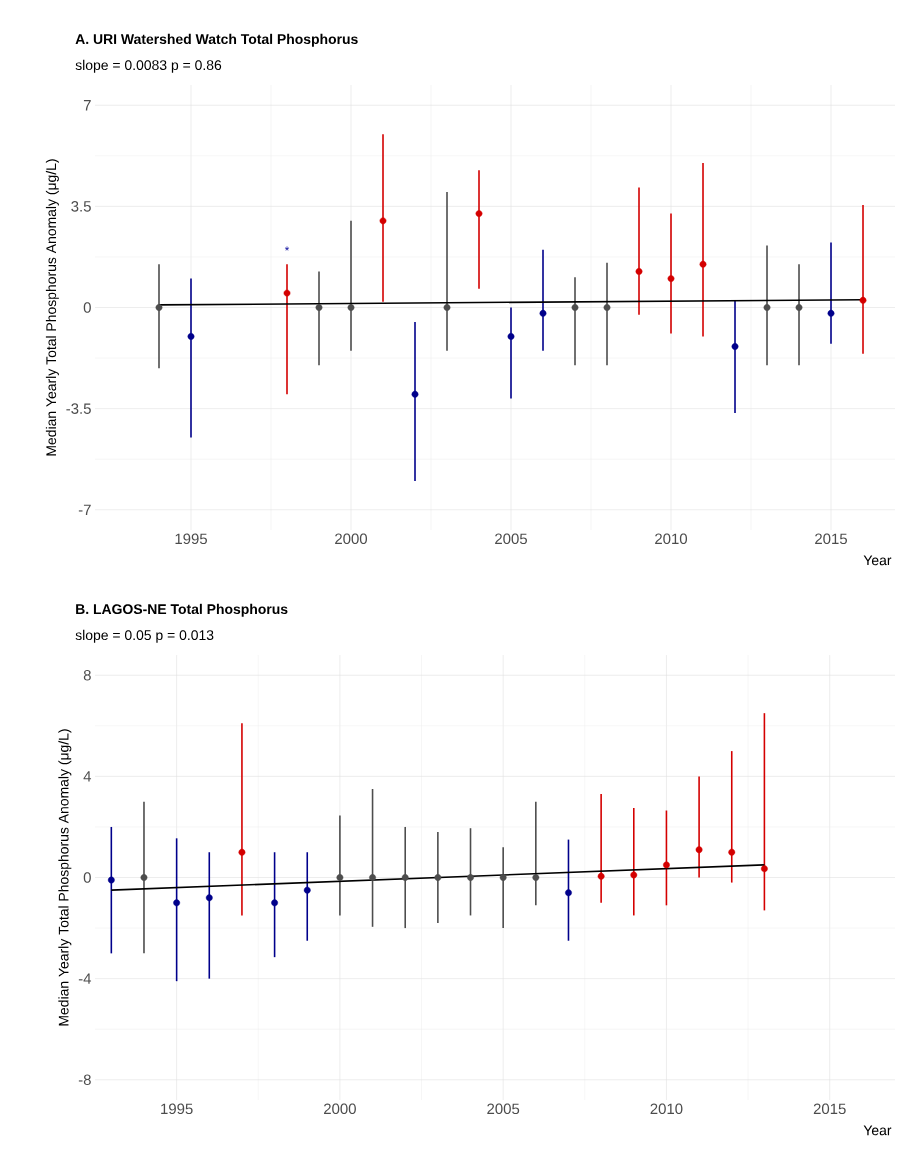 The height and width of the screenshot is (1161, 903). What do you see at coordinates (148, 66) in the screenshot?
I see `chart-subtitle: slope = 0.0083 p = 0.86` at bounding box center [148, 66].